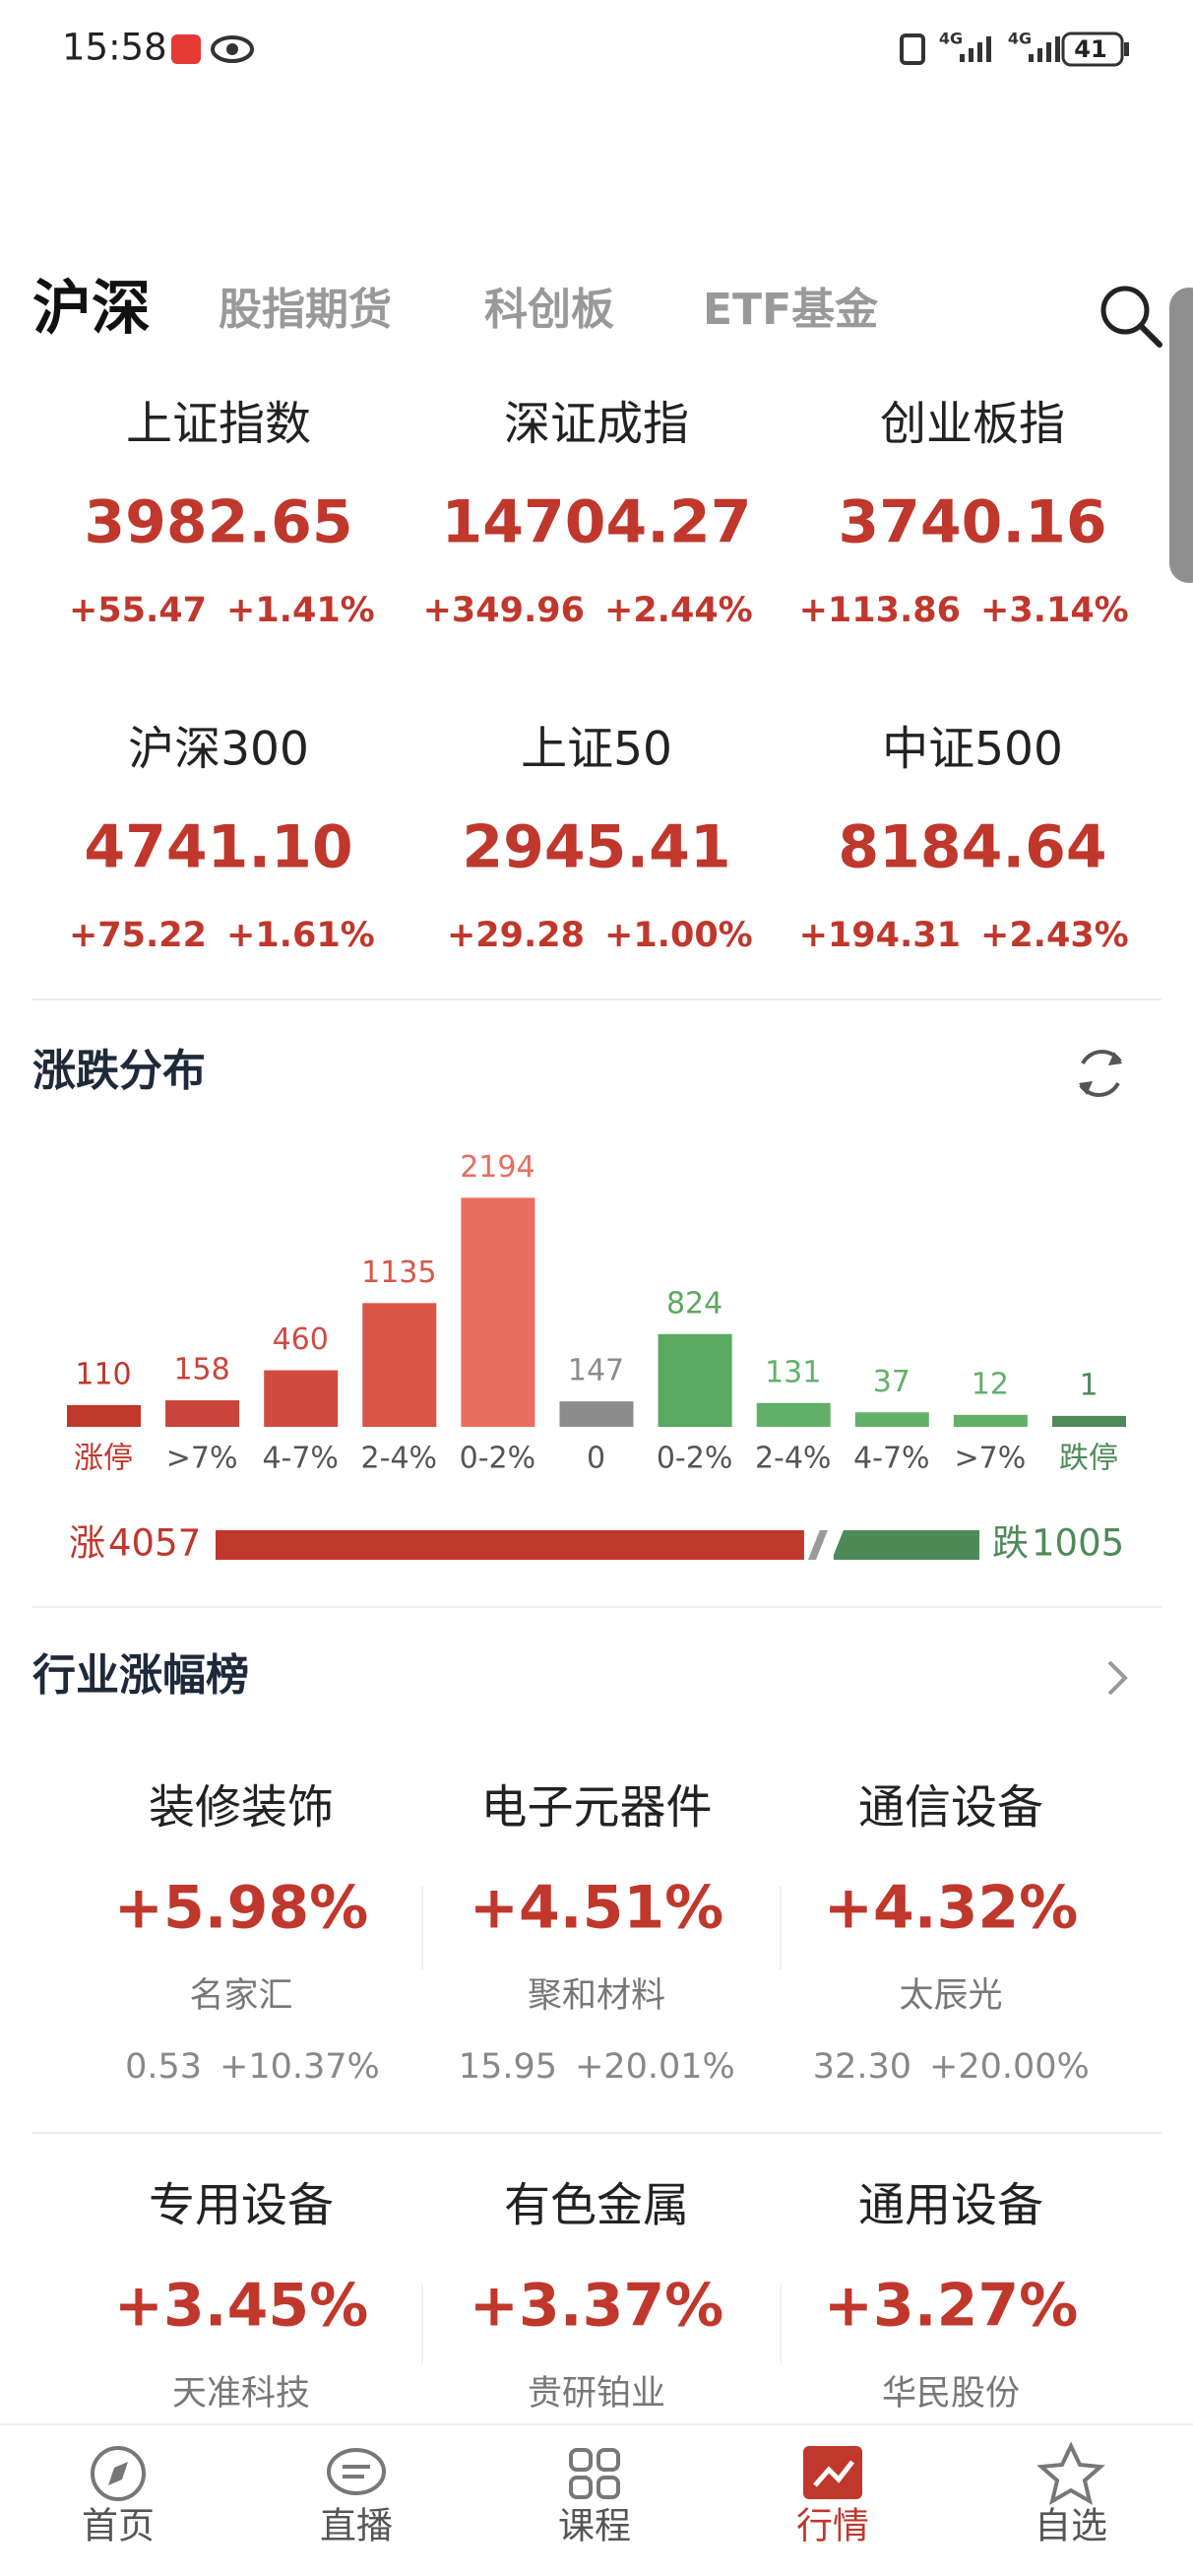 This screenshot has width=1193, height=2576. I want to click on battery-level: 41, so click(1090, 49).